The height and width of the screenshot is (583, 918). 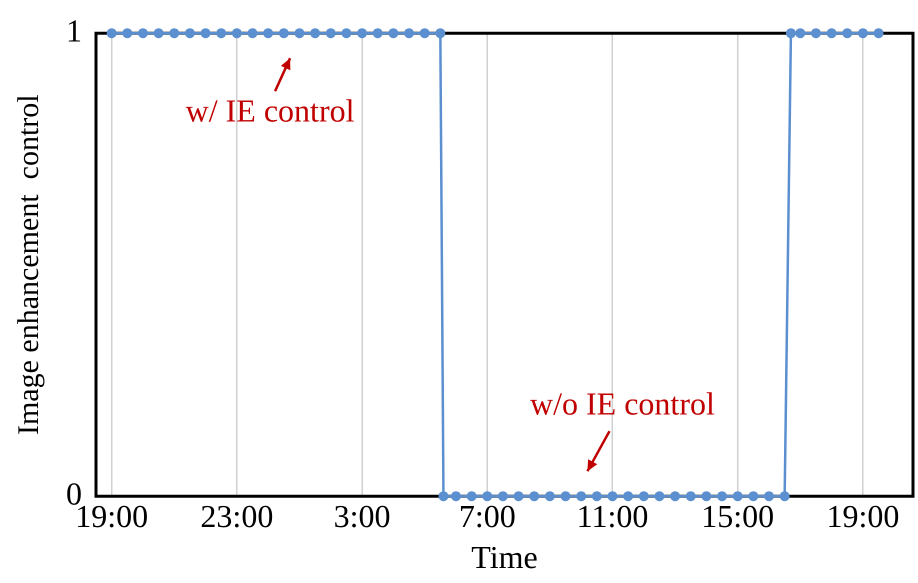 I want to click on x-tick-label: 19:00, so click(x=863, y=516).